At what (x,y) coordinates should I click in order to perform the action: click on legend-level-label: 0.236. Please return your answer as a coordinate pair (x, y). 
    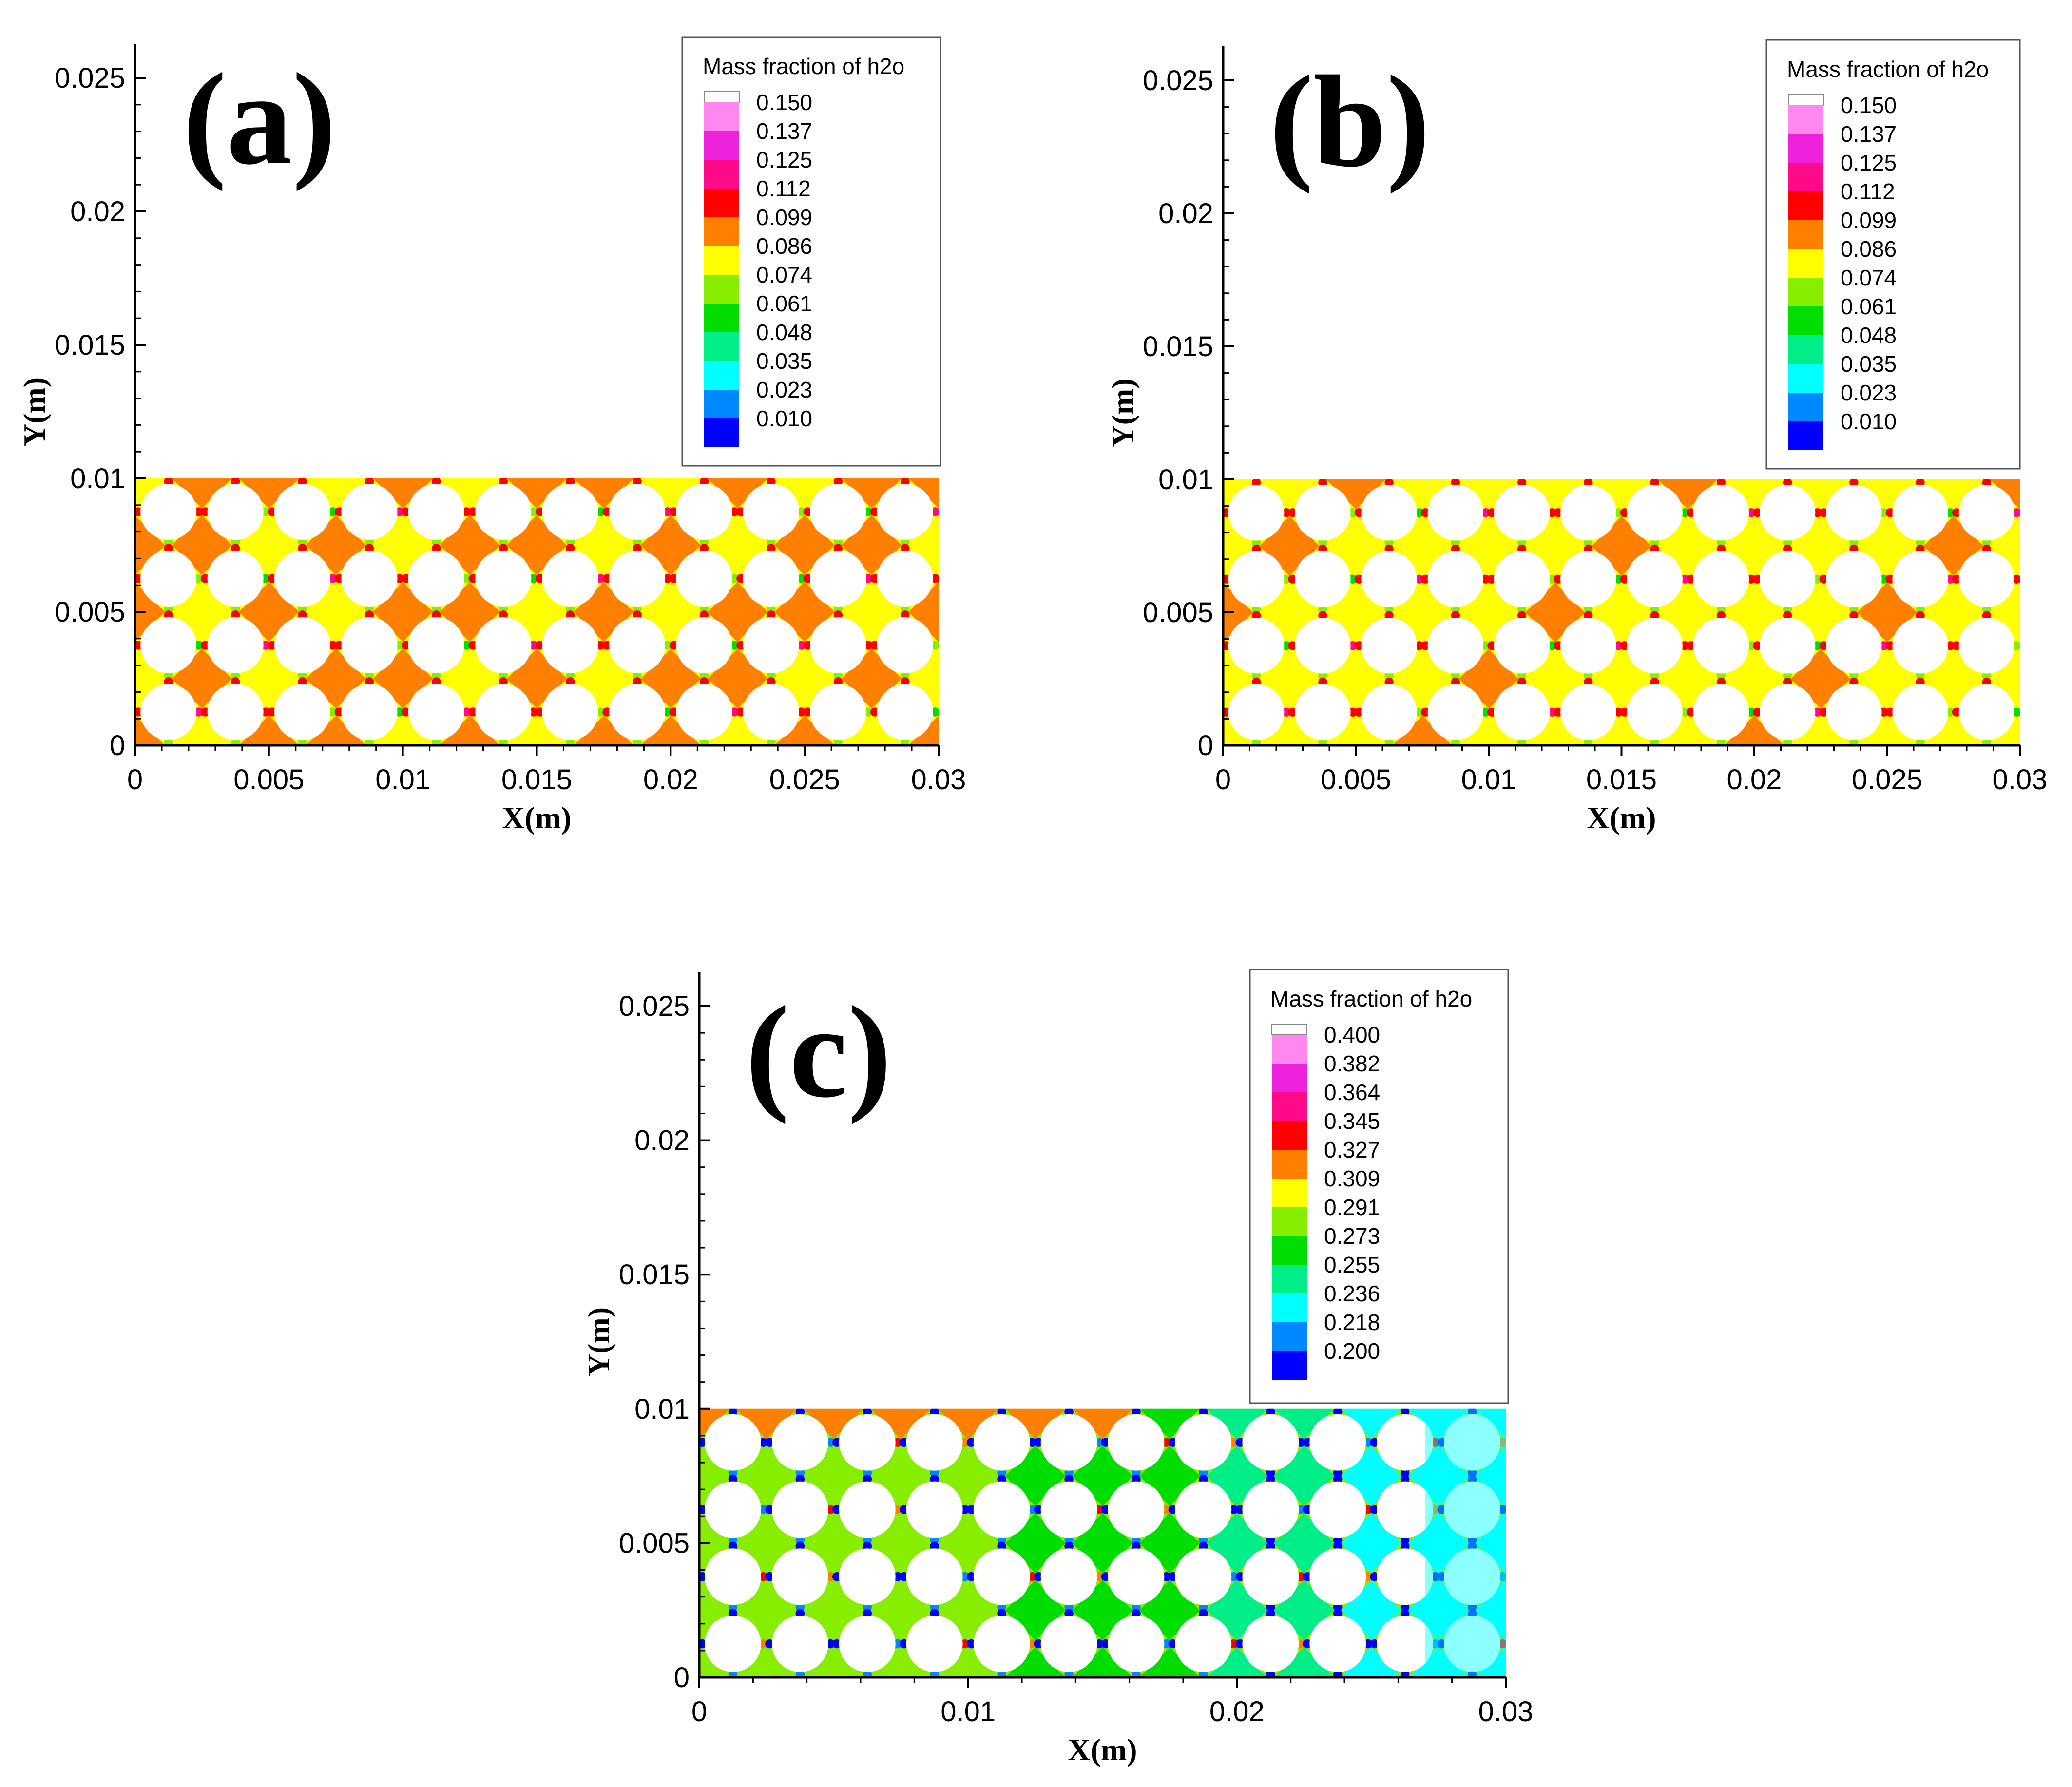
    Looking at the image, I should click on (1352, 1293).